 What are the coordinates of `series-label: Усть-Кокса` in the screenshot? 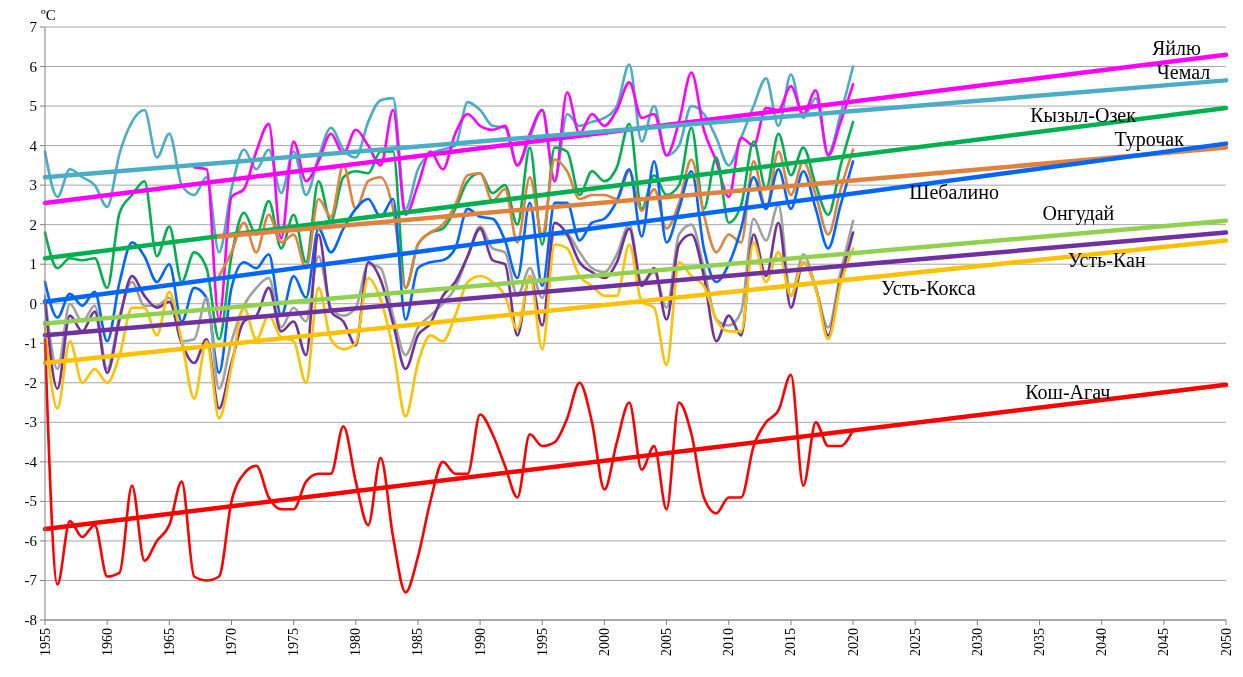 It's located at (928, 288).